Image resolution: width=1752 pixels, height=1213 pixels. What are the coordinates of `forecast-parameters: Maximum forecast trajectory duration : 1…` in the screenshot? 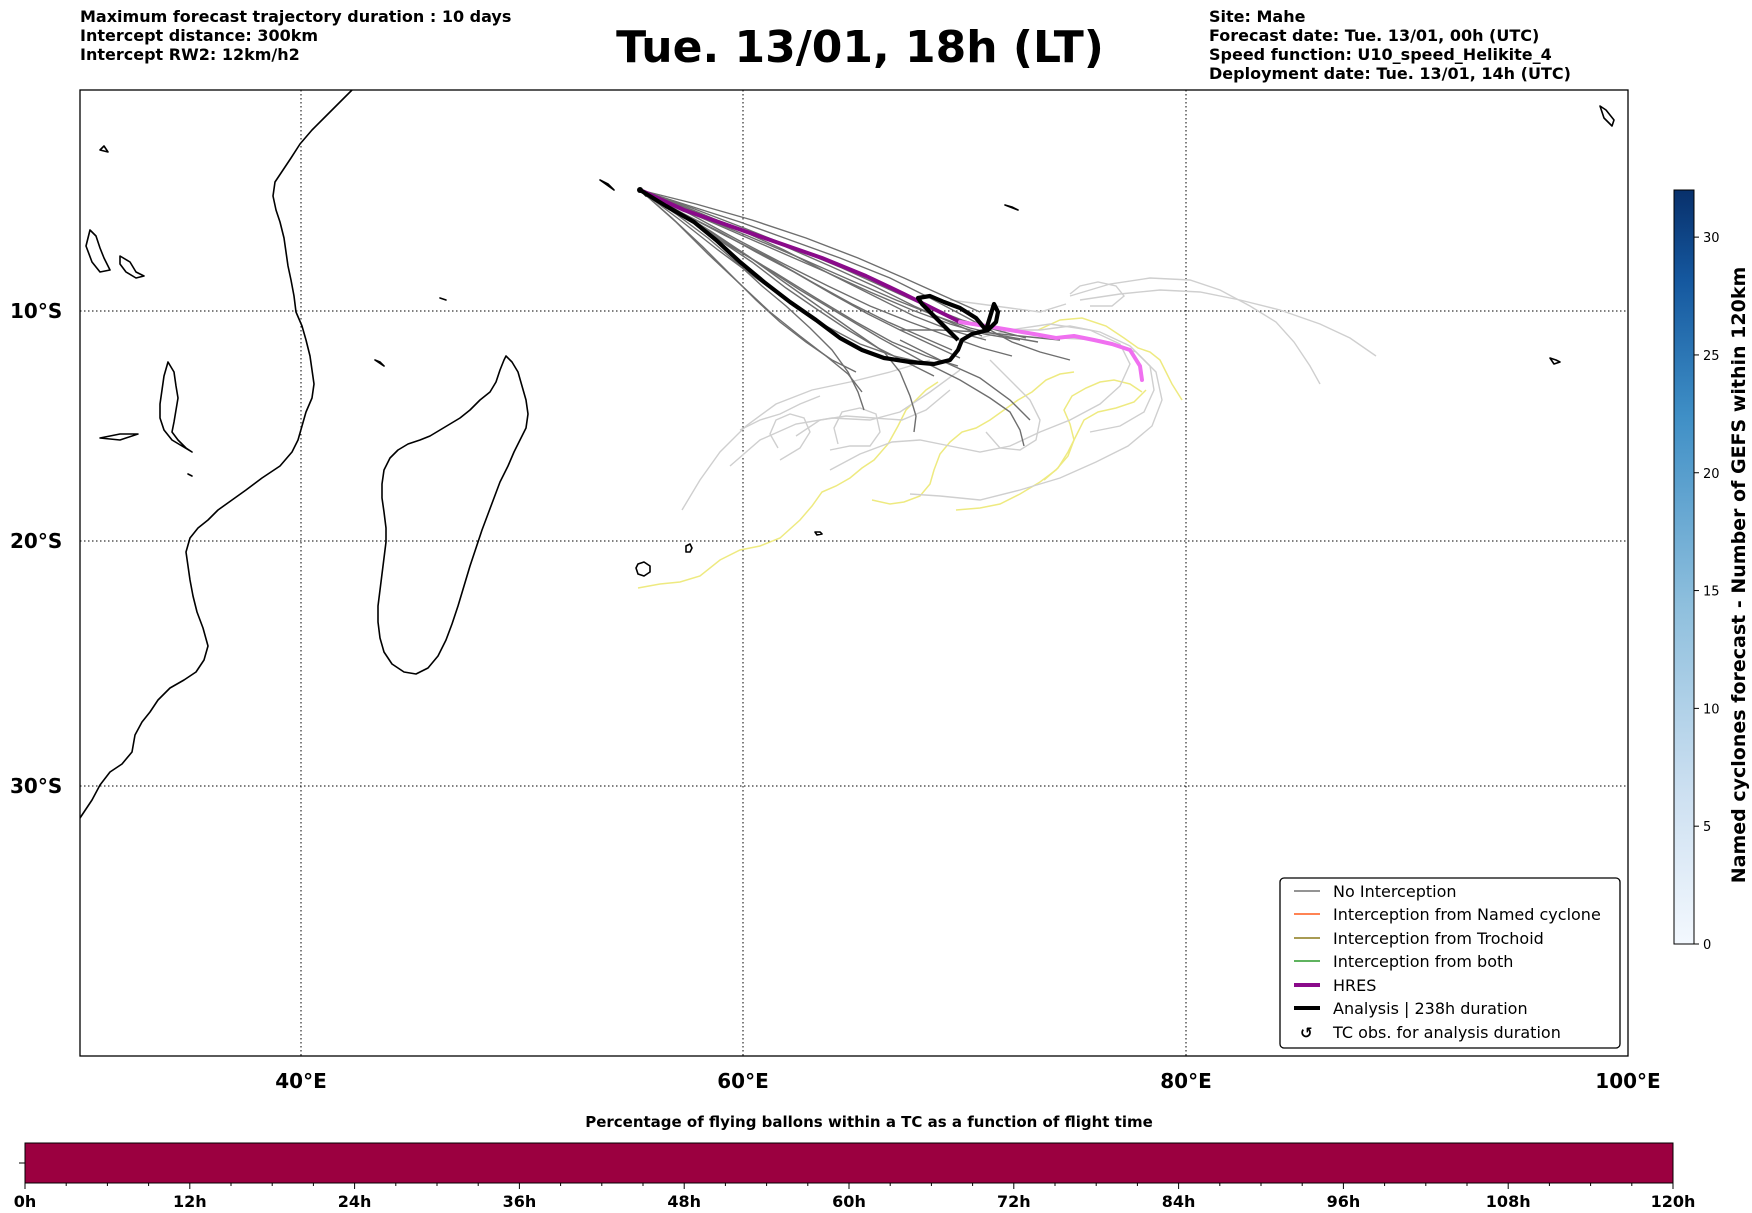 It's located at (295, 35).